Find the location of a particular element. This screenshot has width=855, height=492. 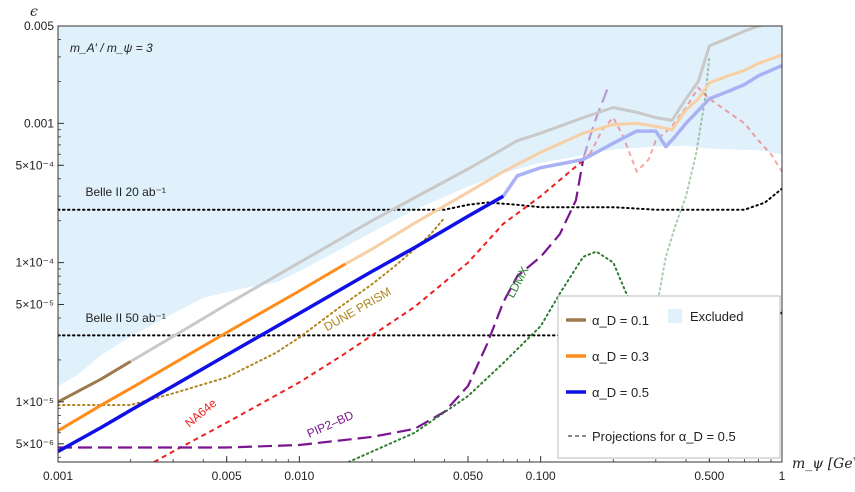

annotation-3: NA64e is located at coordinates (200, 413).